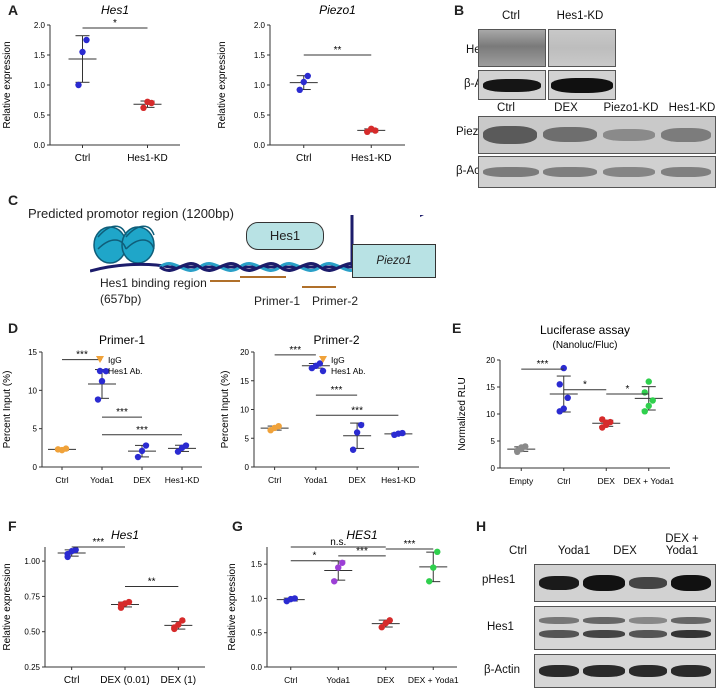  Describe the element at coordinates (337, 10) in the screenshot. I see `chart-title: Piezo1` at that location.